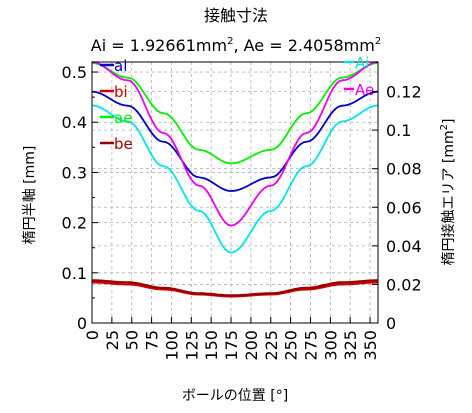  Describe the element at coordinates (271, 345) in the screenshot. I see `x-tick-label: 225` at that location.